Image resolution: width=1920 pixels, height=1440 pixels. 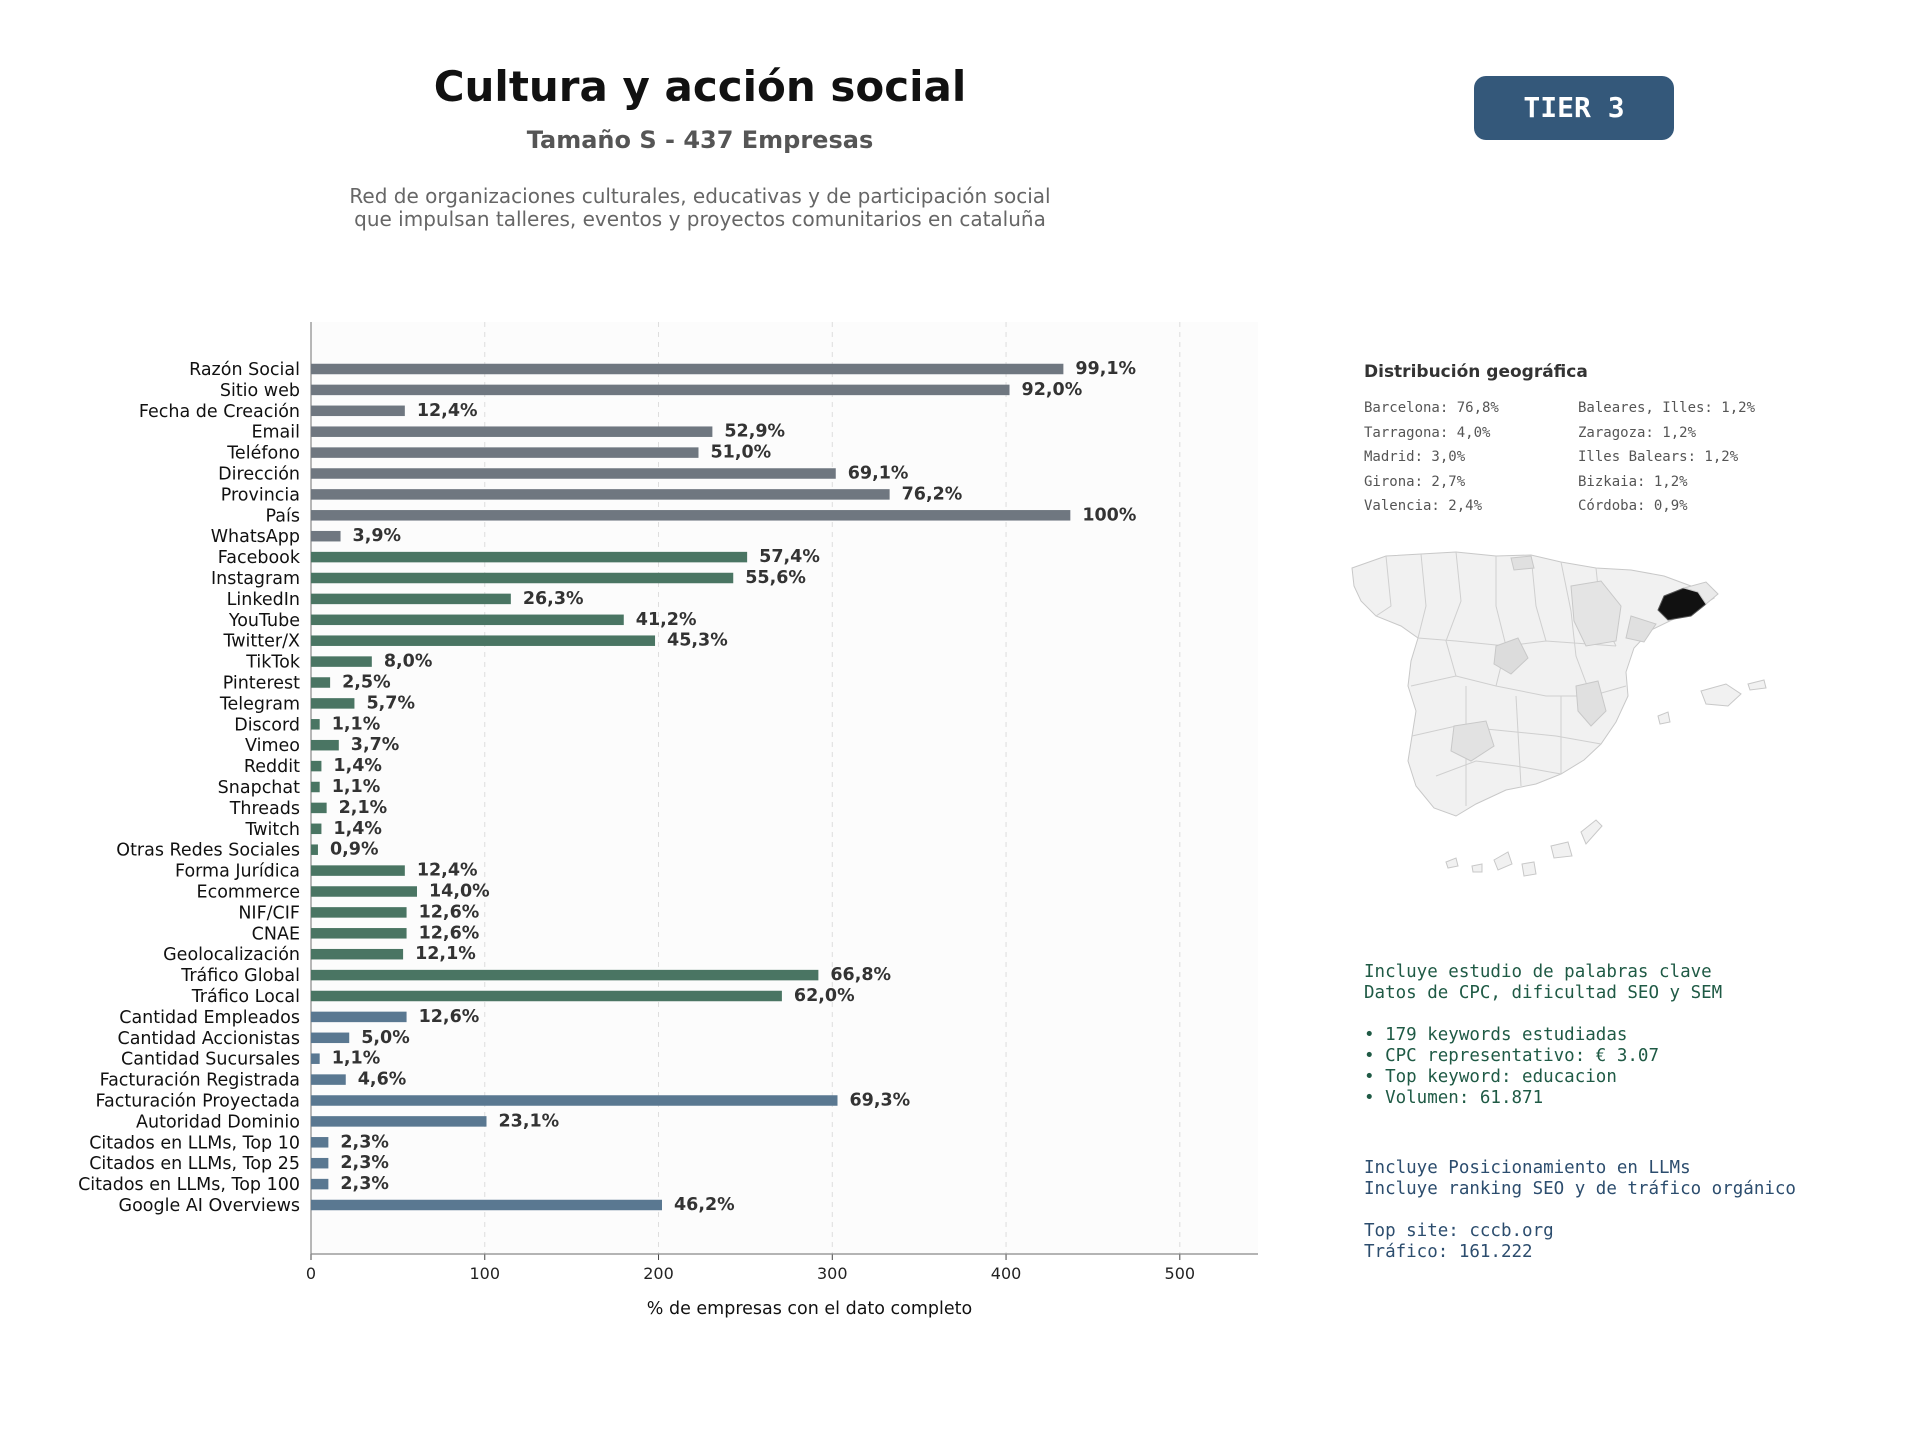 I want to click on bar-value-label: 62,0%, so click(x=824, y=996).